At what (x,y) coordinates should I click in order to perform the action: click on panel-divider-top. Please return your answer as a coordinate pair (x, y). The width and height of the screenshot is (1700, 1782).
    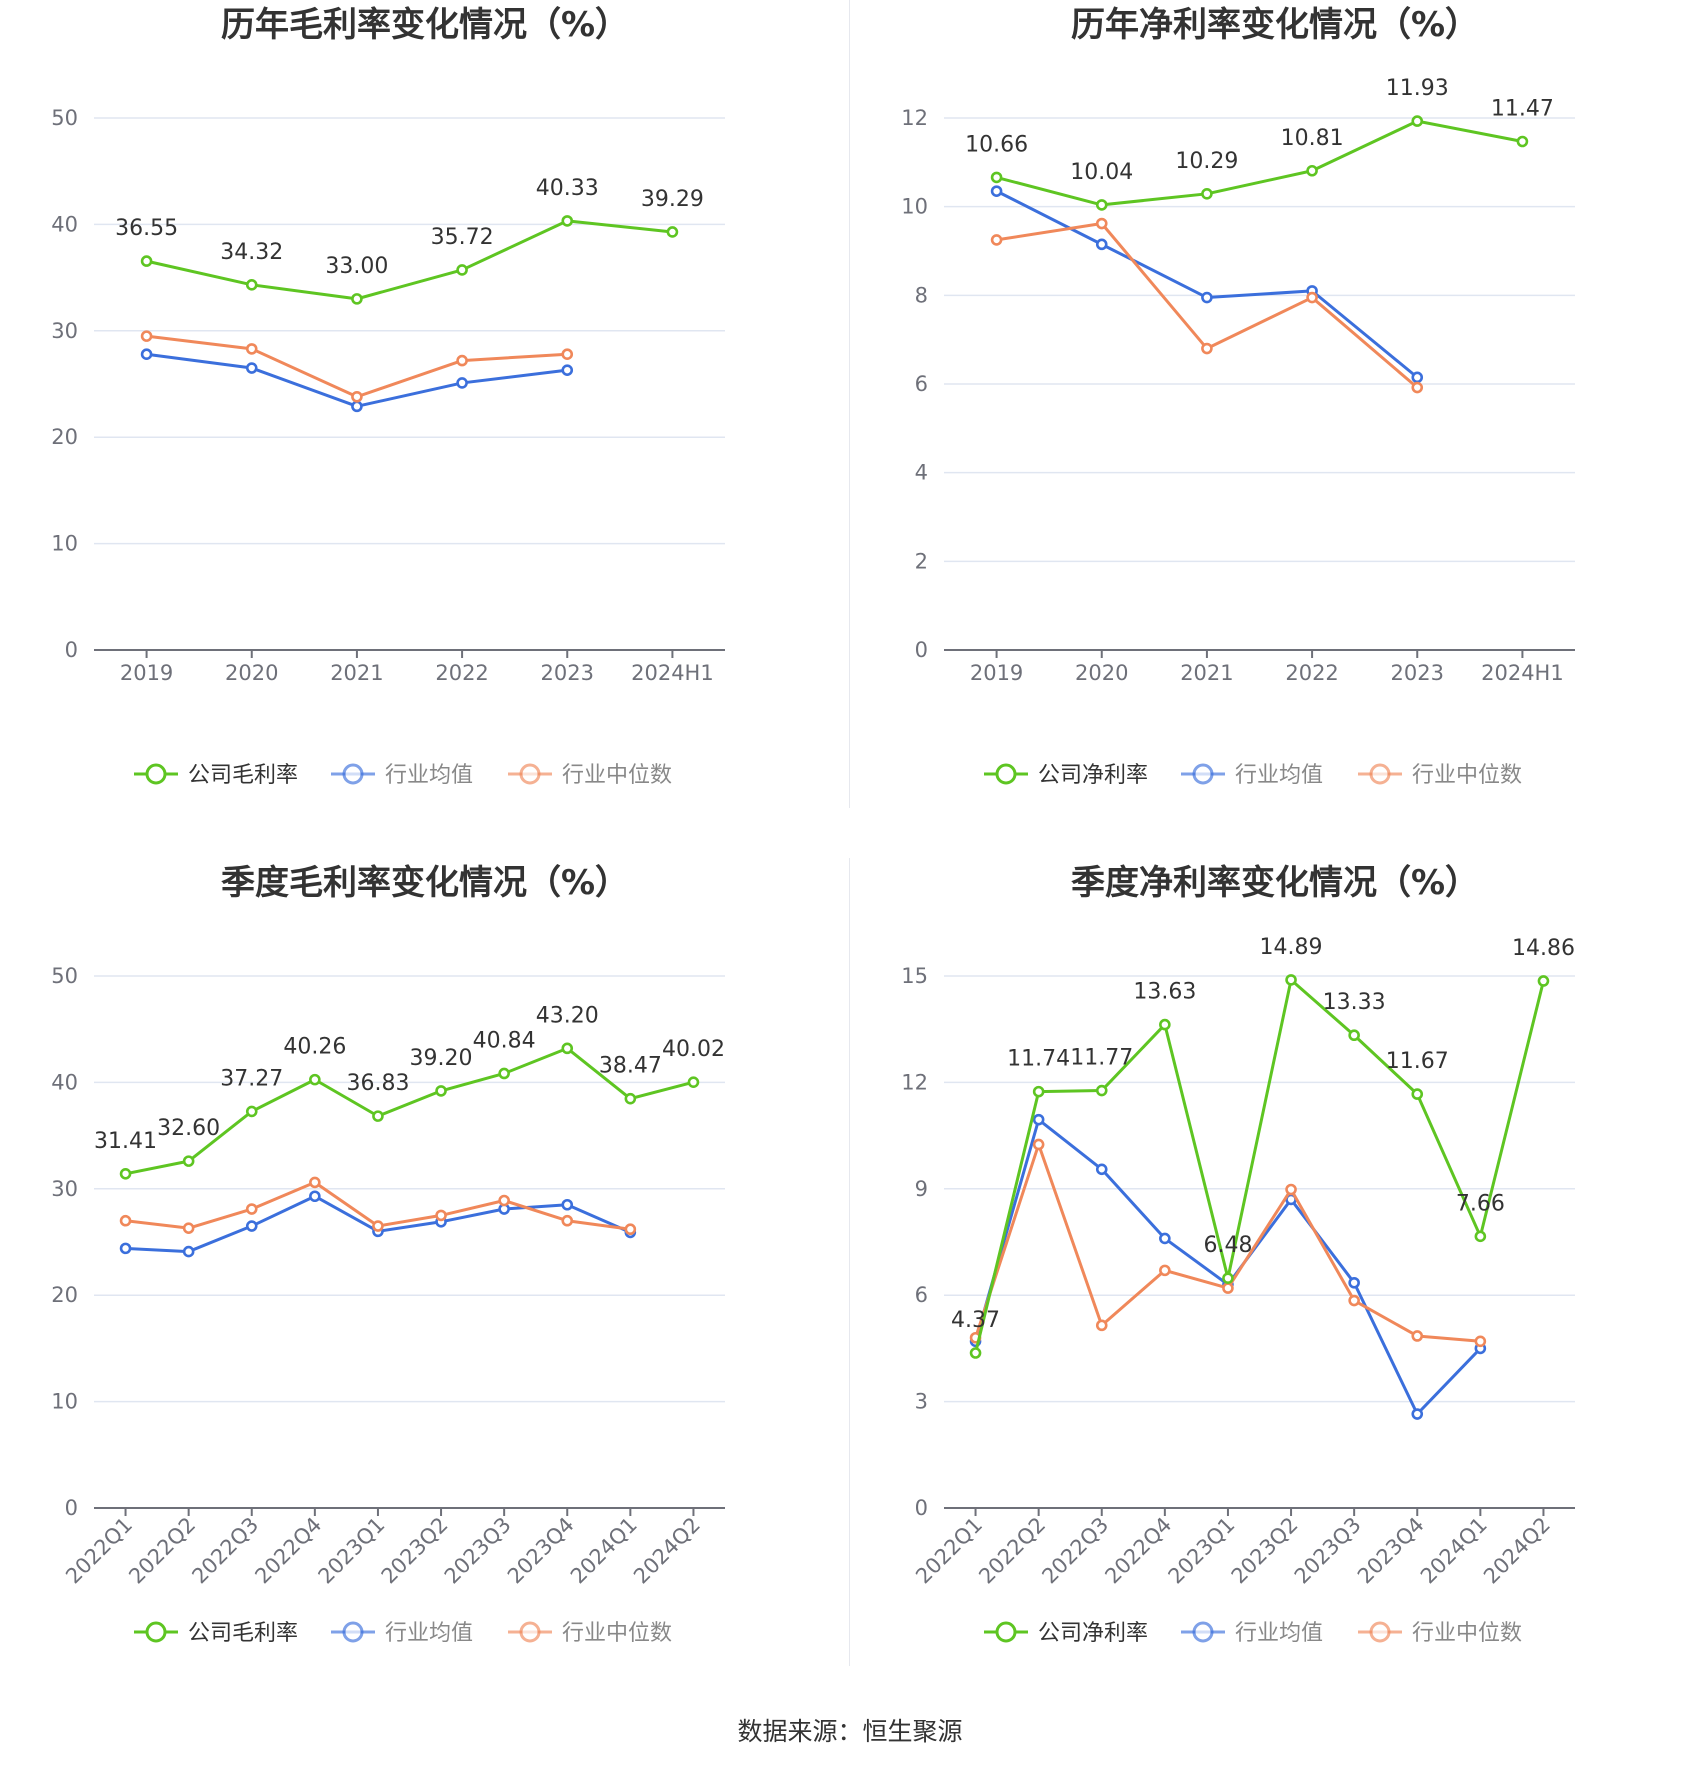
    Looking at the image, I should click on (849, 404).